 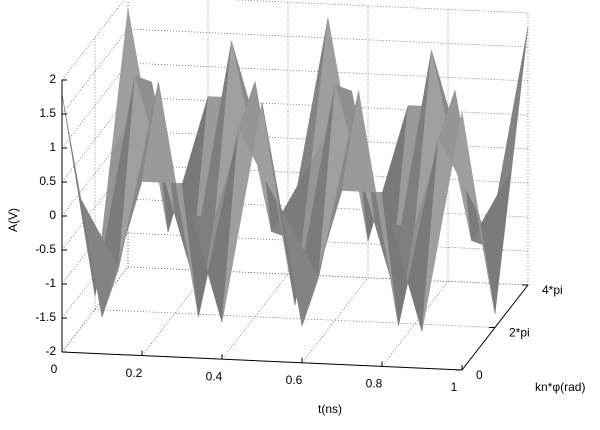 What do you see at coordinates (450, 221) in the screenshot?
I see `surface-cell` at bounding box center [450, 221].